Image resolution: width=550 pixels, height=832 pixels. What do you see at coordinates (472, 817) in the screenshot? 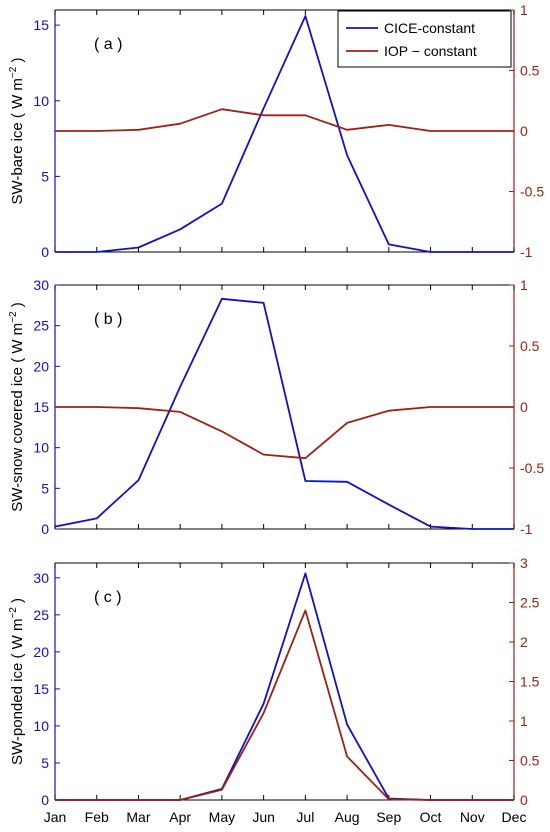
I see `x-tick-label: Nov` at bounding box center [472, 817].